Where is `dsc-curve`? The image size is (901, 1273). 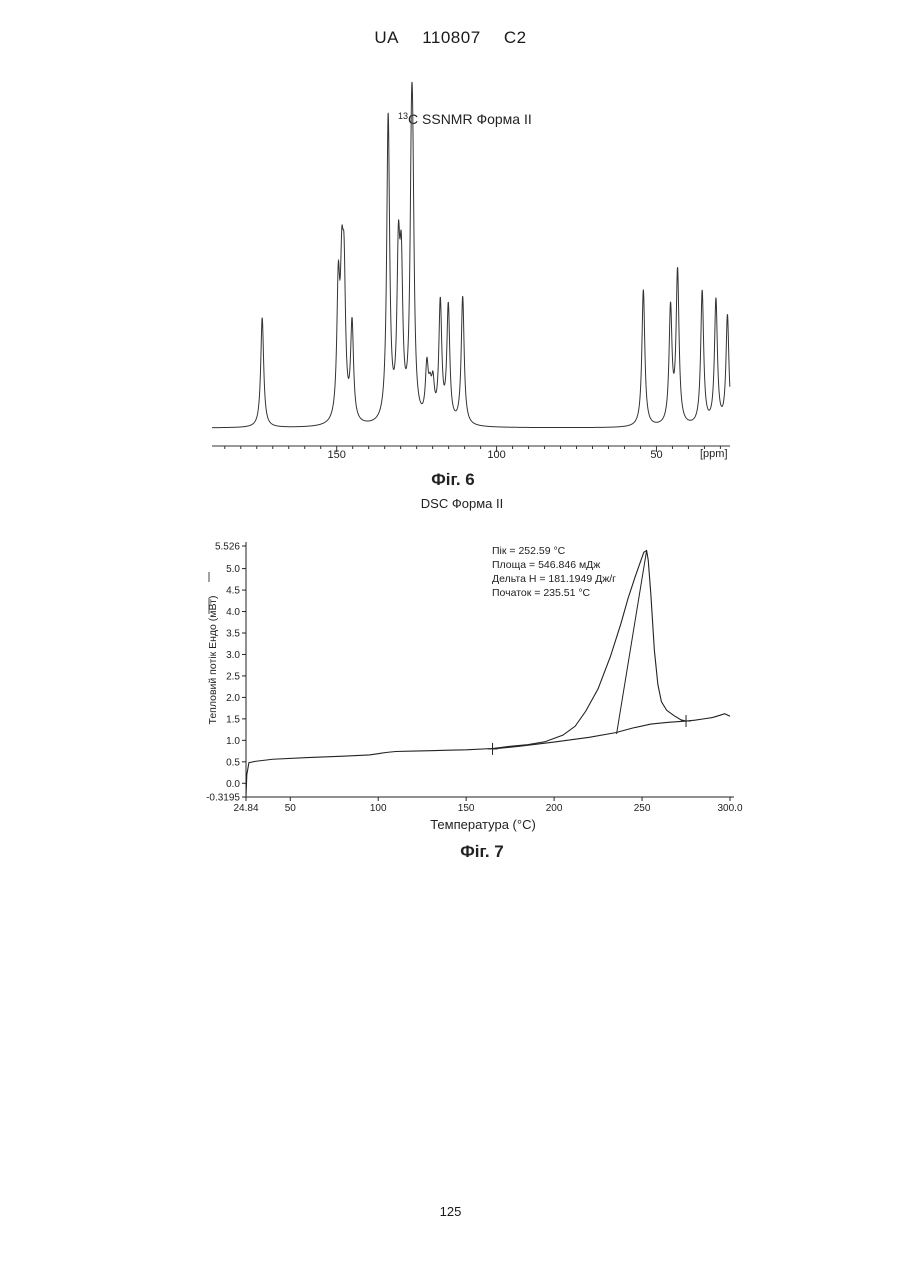
dsc-curve is located at coordinates (488, 674).